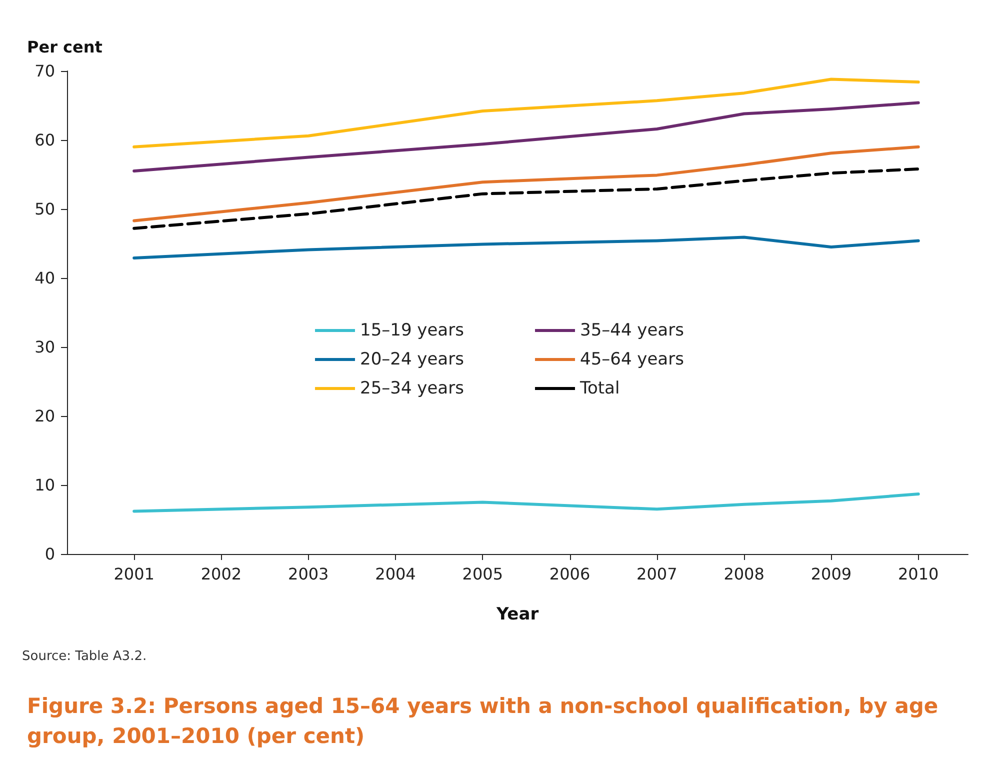 The height and width of the screenshot is (769, 996). Describe the element at coordinates (569, 574) in the screenshot. I see `x-tick-label: 2006` at that location.